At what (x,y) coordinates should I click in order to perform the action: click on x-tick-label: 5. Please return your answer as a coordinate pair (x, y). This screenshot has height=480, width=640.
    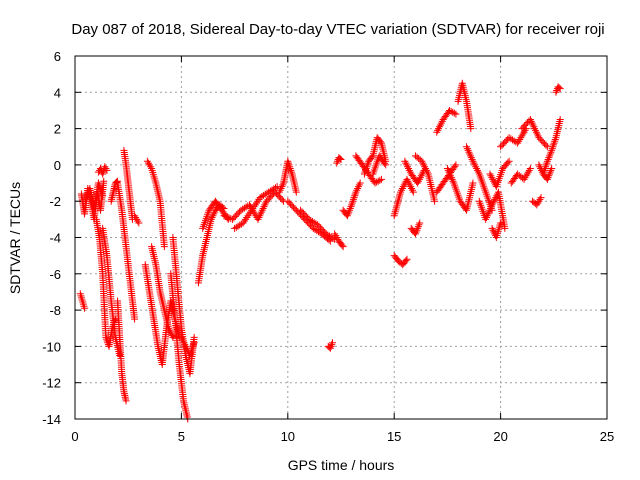
    Looking at the image, I should click on (181, 436).